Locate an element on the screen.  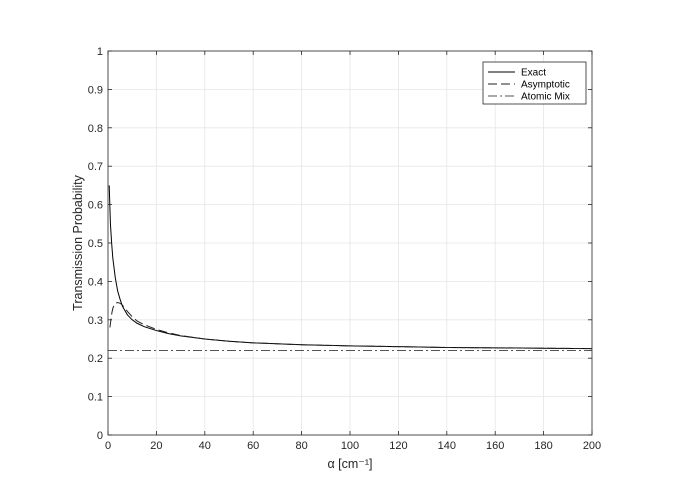
legend-label: Exact is located at coordinates (533, 73).